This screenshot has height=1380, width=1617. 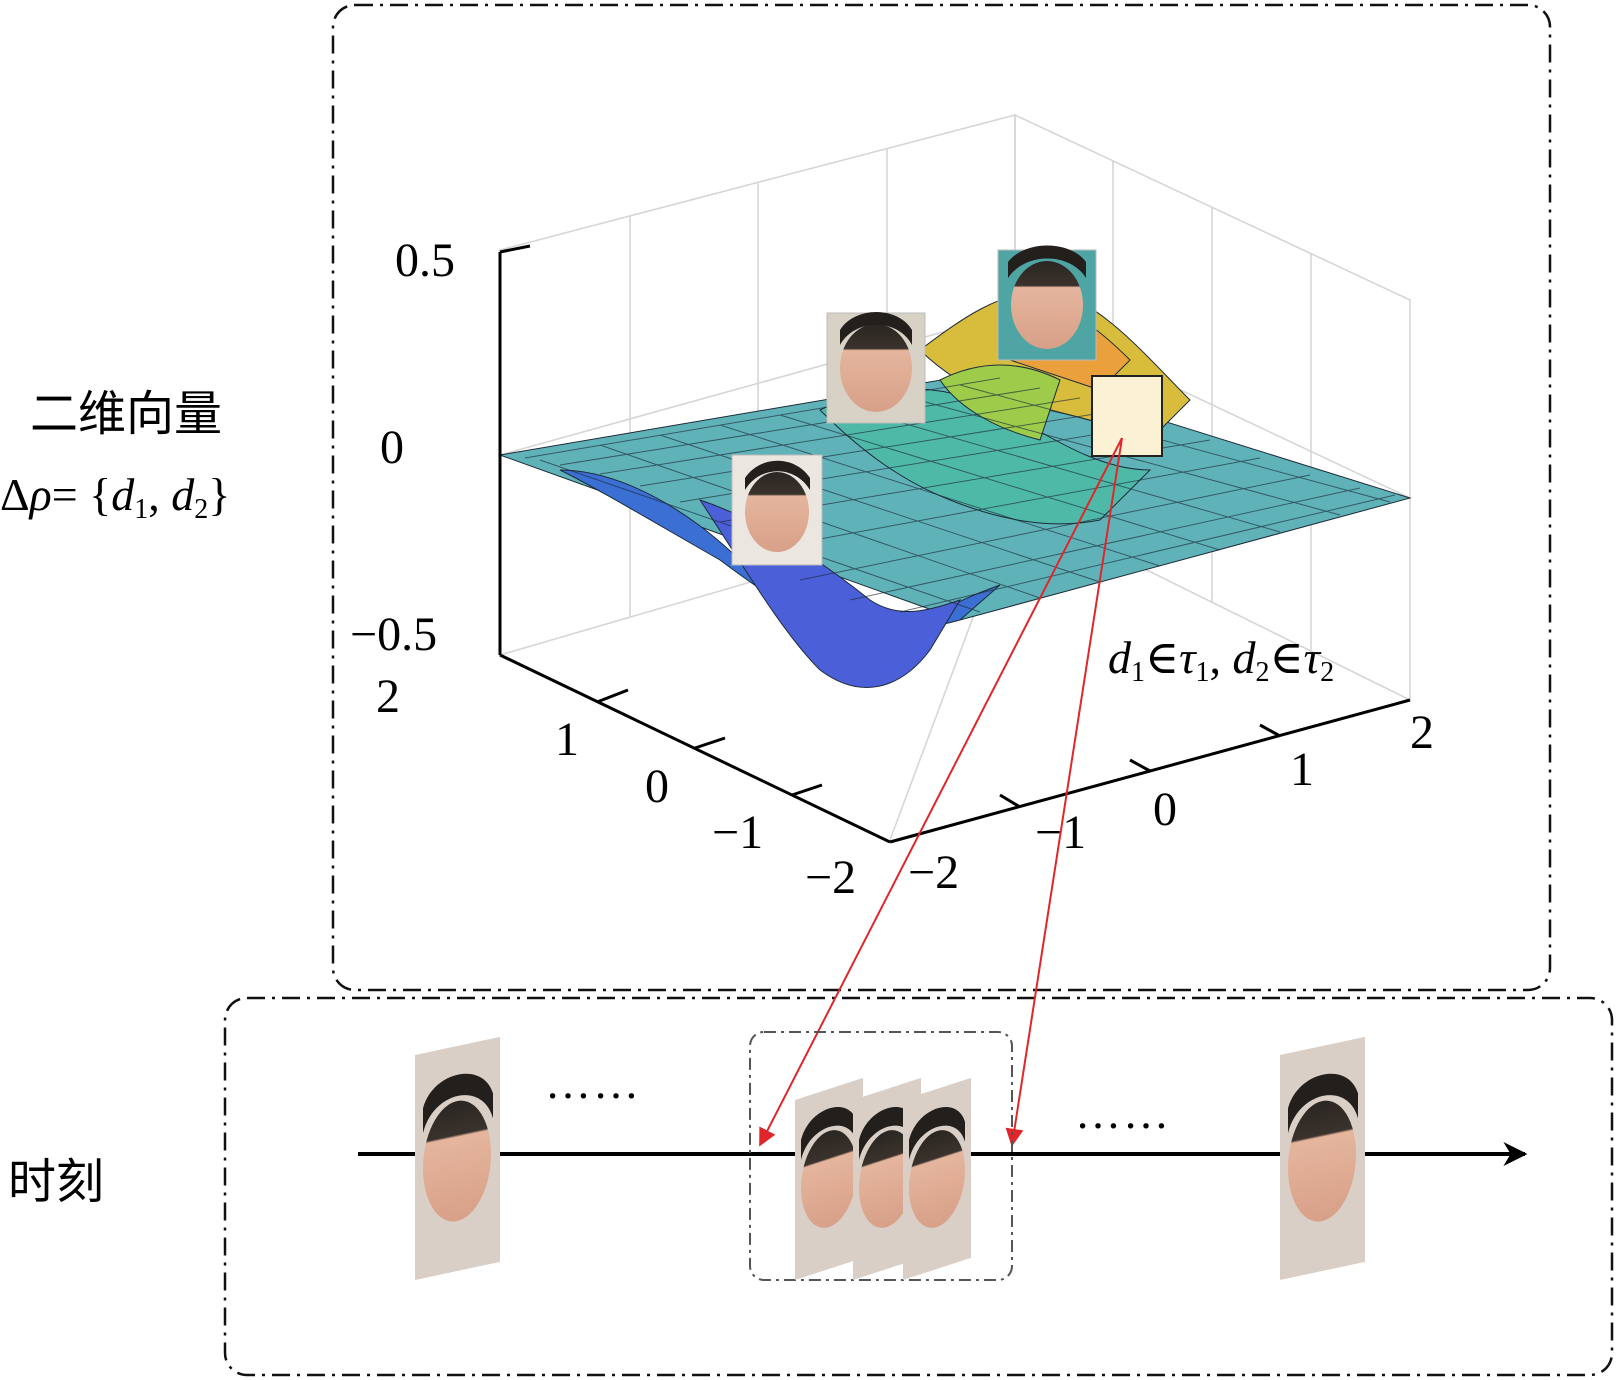 I want to click on z-tick-labels: 0.5 0 −0.5, so click(x=402, y=447).